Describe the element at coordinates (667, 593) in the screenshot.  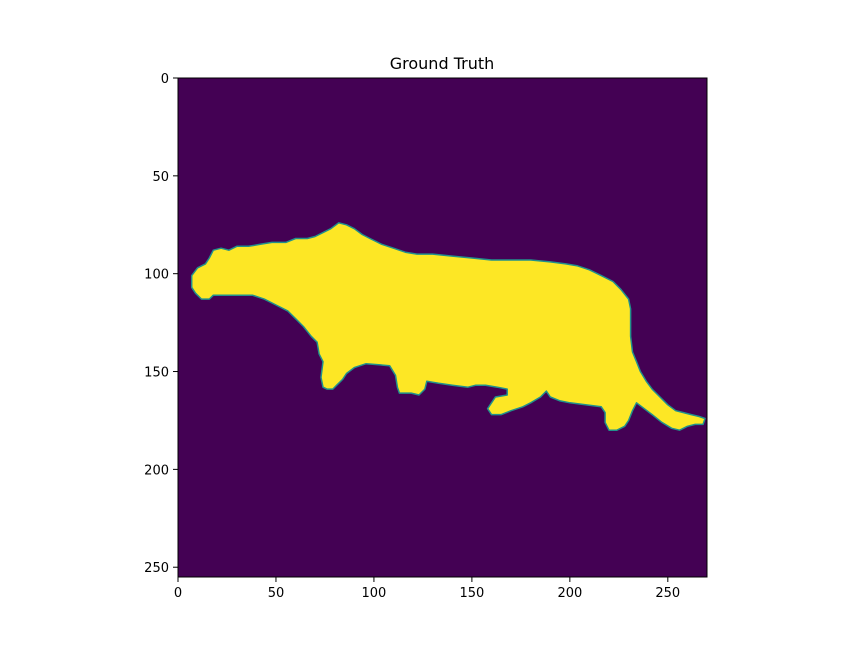
I see `x-tick-label: 250` at that location.